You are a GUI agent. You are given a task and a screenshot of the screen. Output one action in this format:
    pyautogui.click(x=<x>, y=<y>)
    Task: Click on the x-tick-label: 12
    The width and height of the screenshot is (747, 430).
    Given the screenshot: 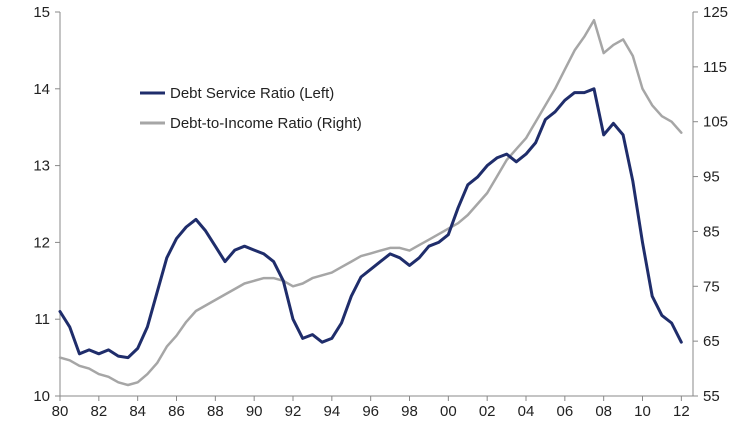 What is the action you would take?
    pyautogui.click(x=681, y=411)
    